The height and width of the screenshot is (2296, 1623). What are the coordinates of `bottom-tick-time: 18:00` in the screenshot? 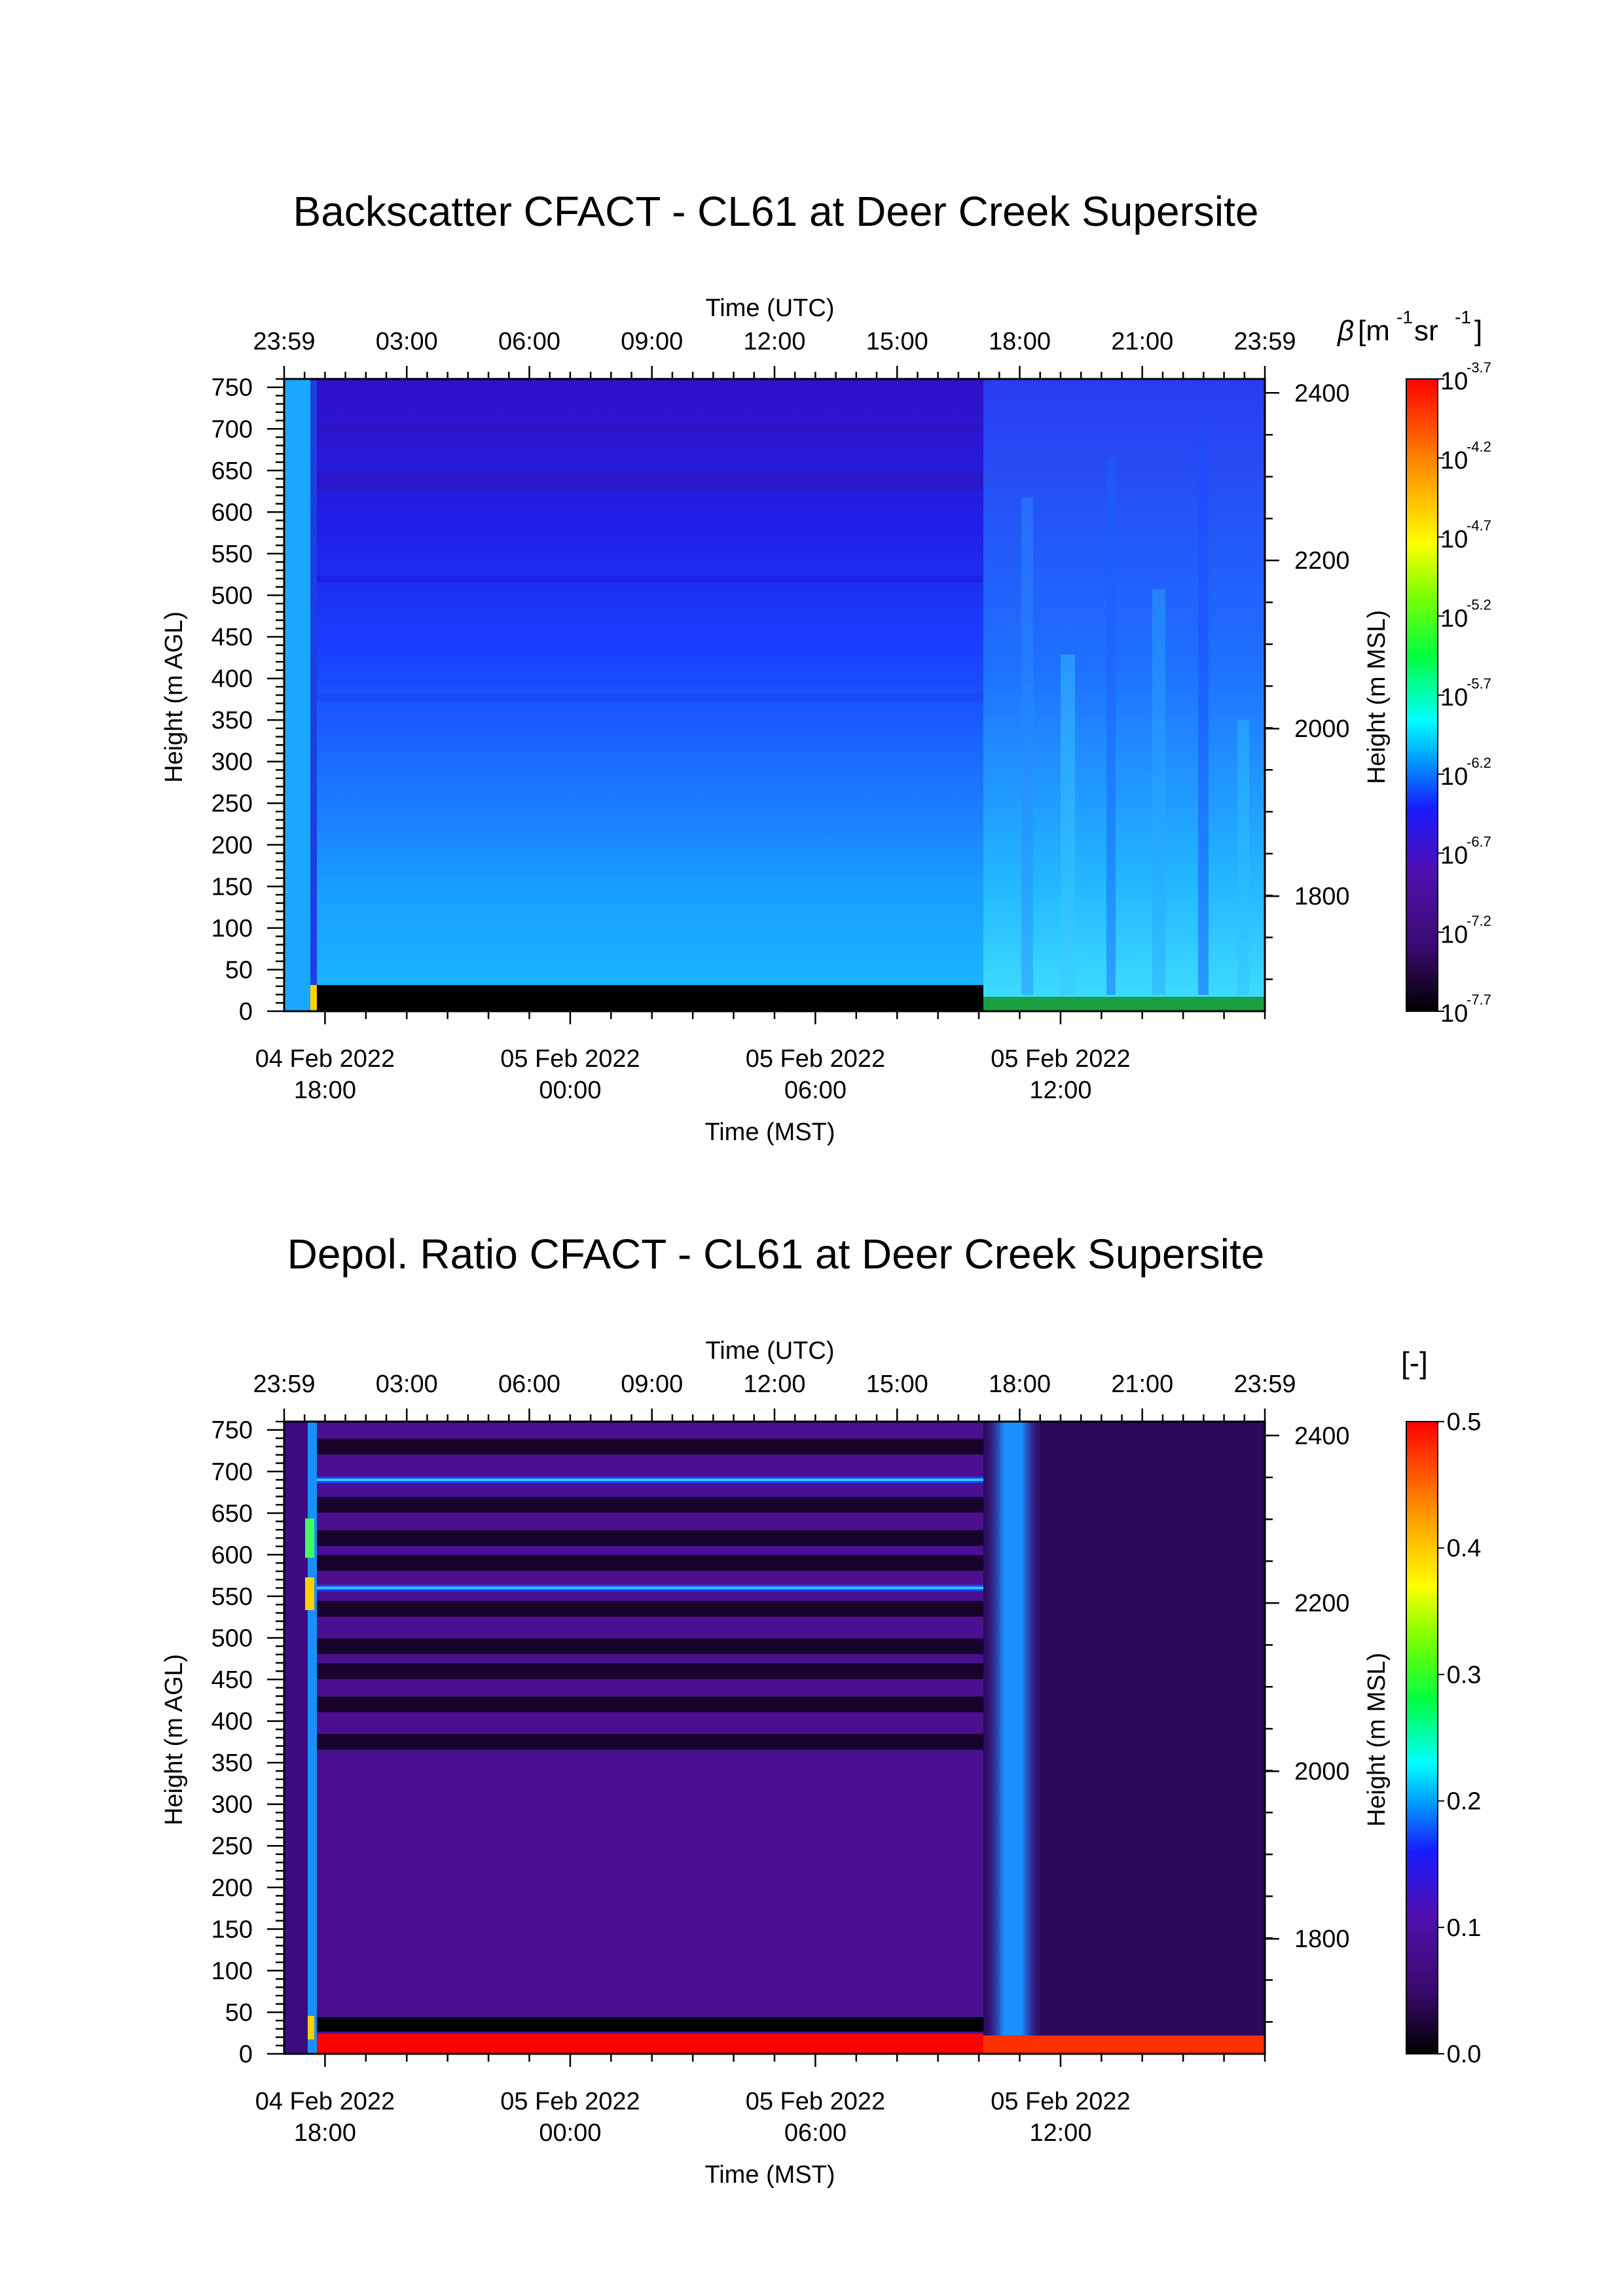 It's located at (325, 2133).